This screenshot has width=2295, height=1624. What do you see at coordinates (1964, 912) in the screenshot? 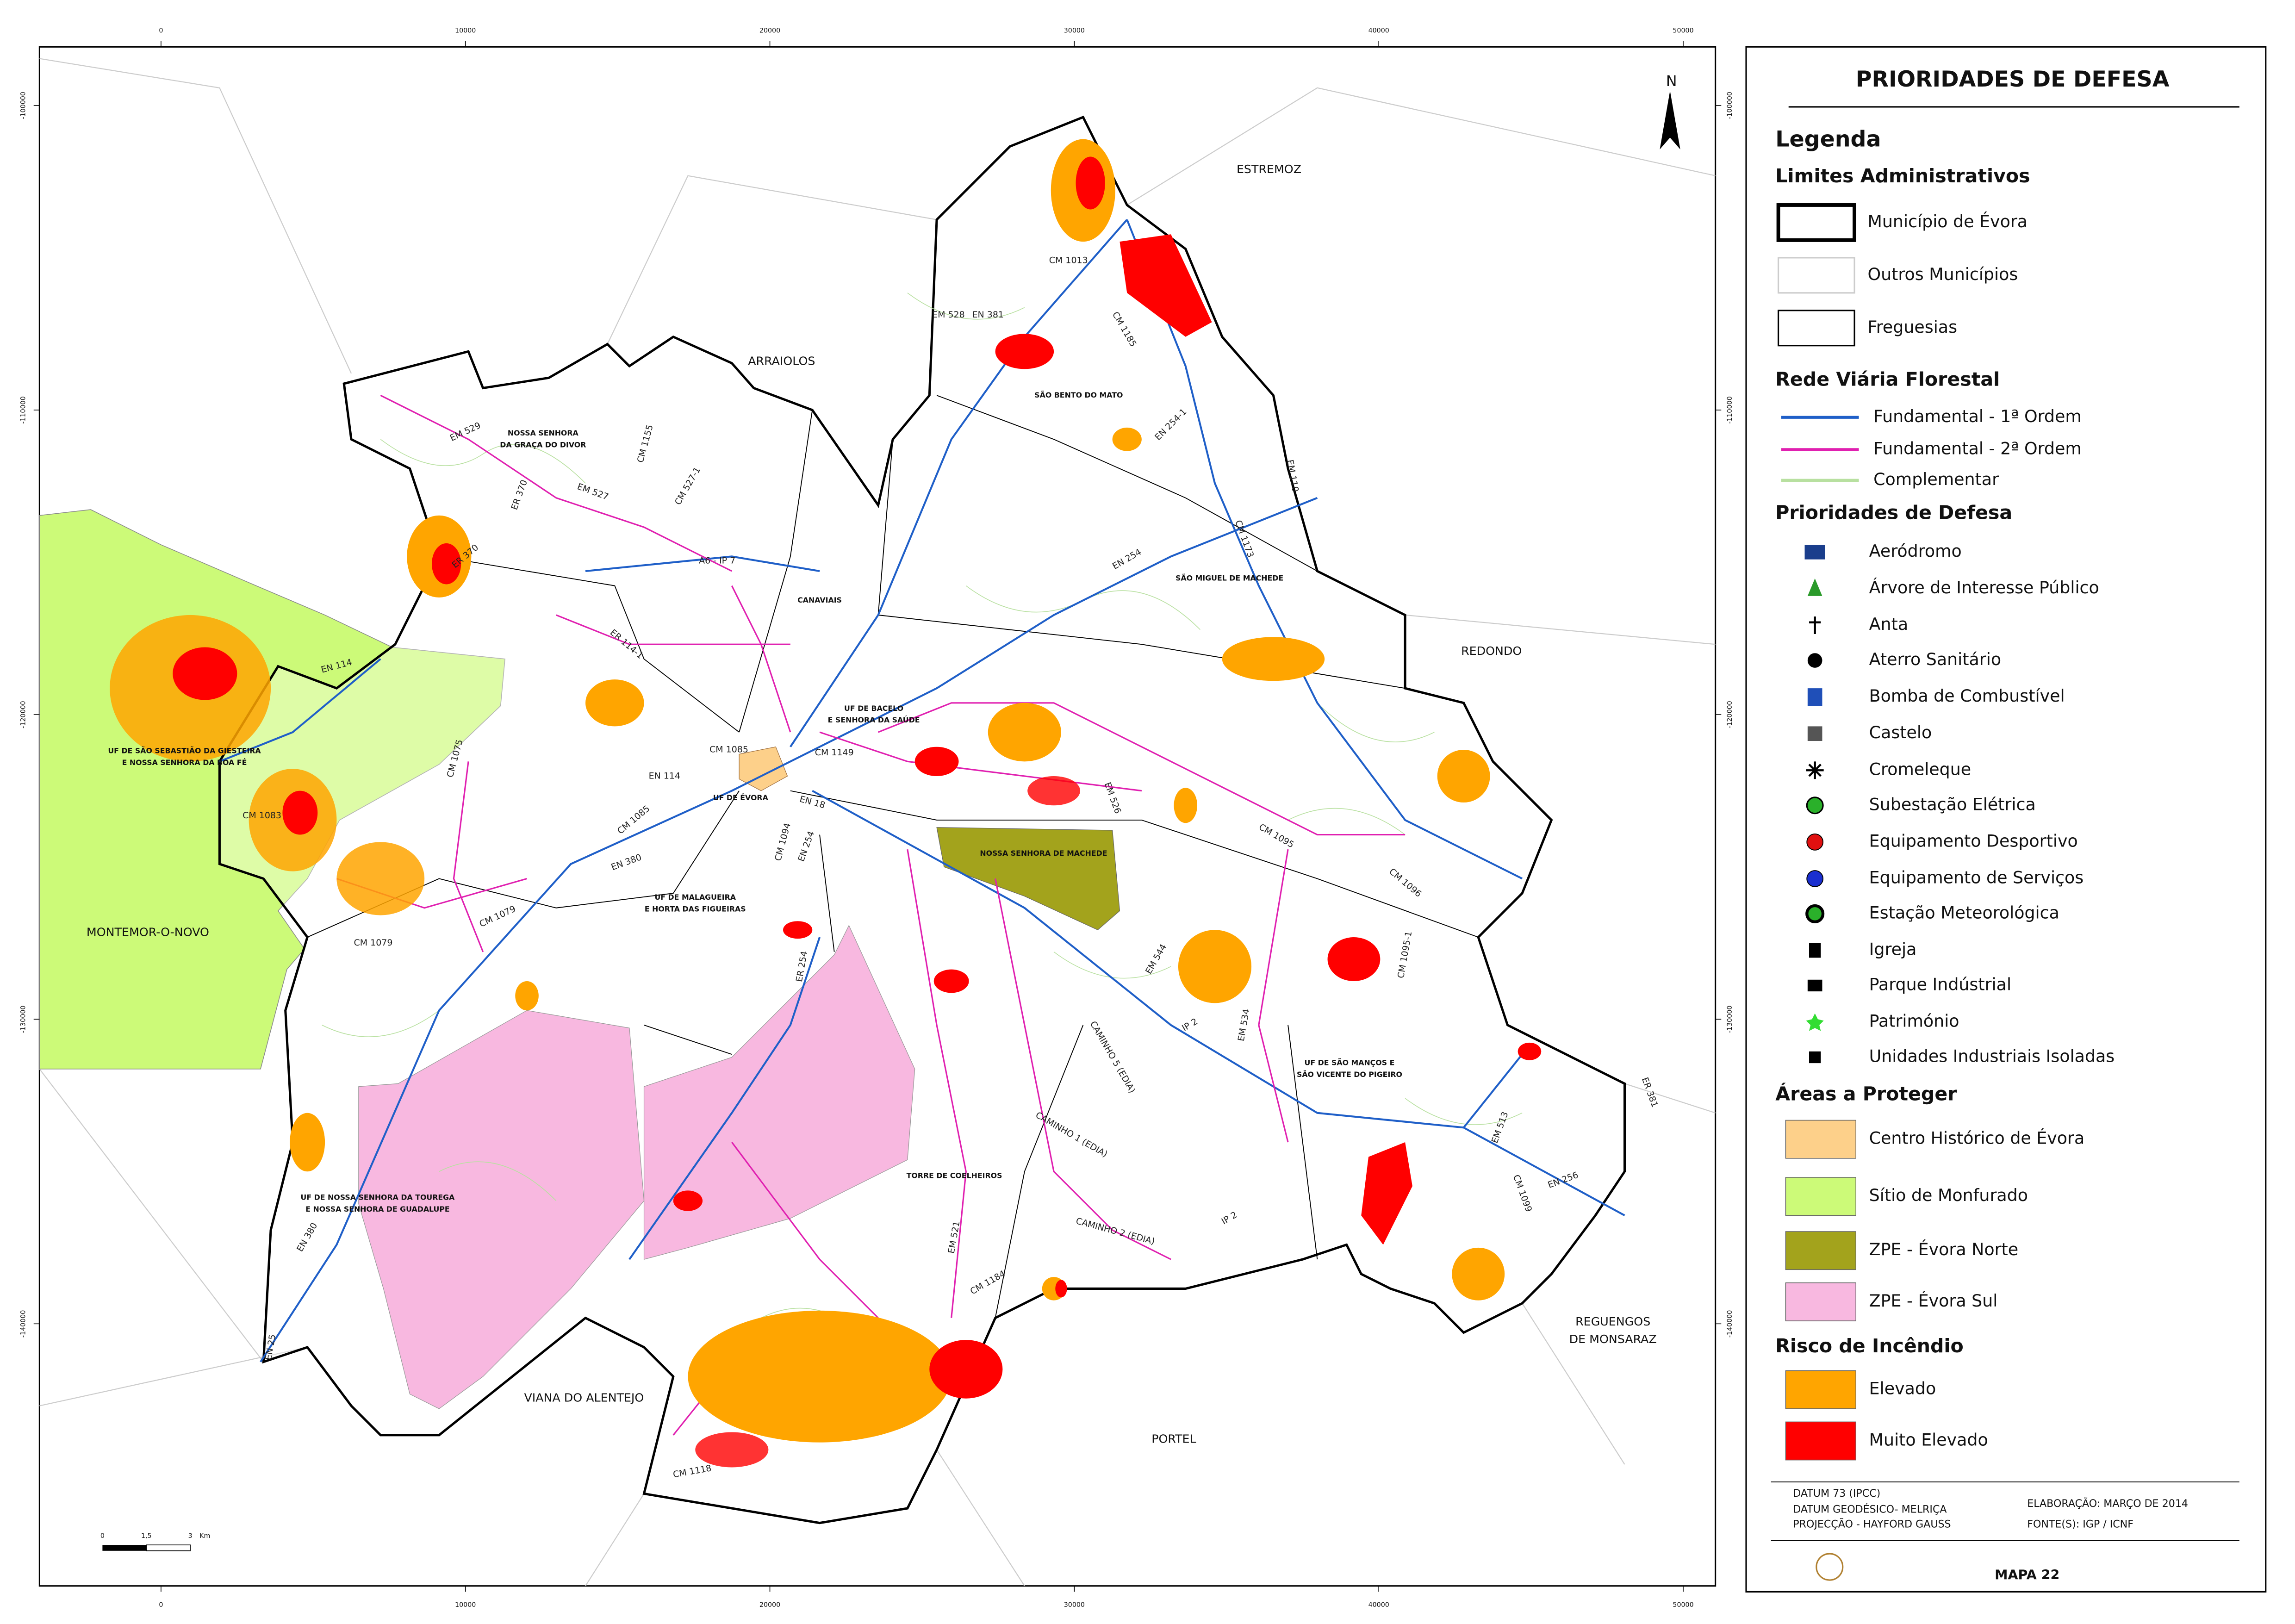
I see `legend-label: Estação Meteorológica` at bounding box center [1964, 912].